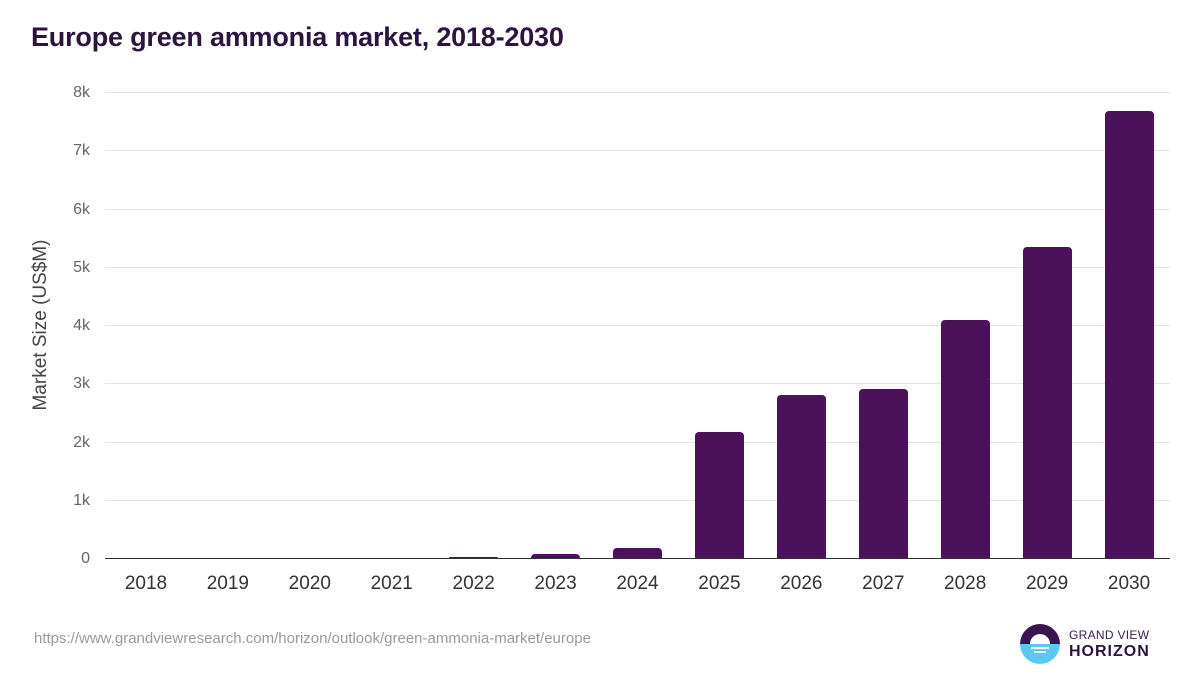  What do you see at coordinates (297, 37) in the screenshot?
I see `chart-title: Europe green ammonia market, 2018-2030` at bounding box center [297, 37].